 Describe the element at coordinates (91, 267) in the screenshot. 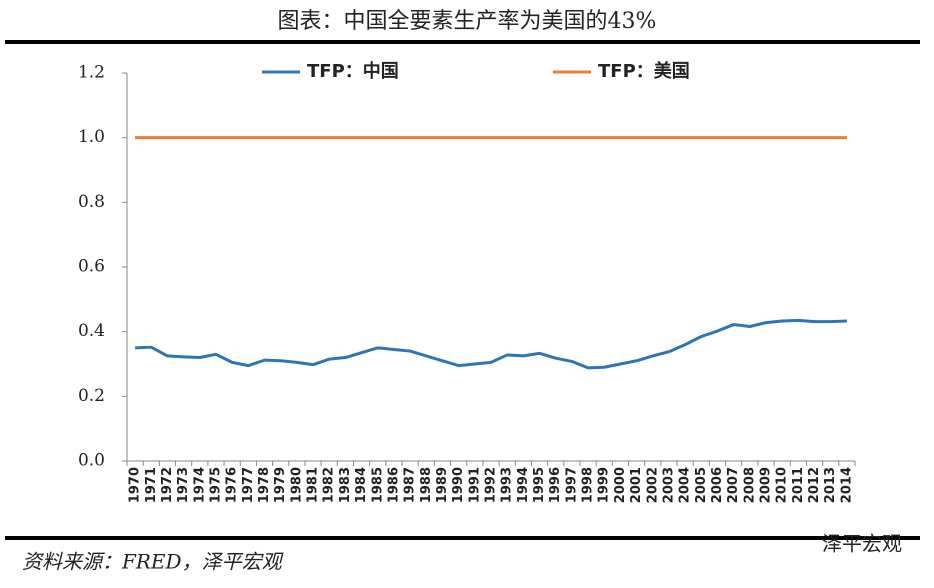

I see `y-tick-label: 0.6` at that location.